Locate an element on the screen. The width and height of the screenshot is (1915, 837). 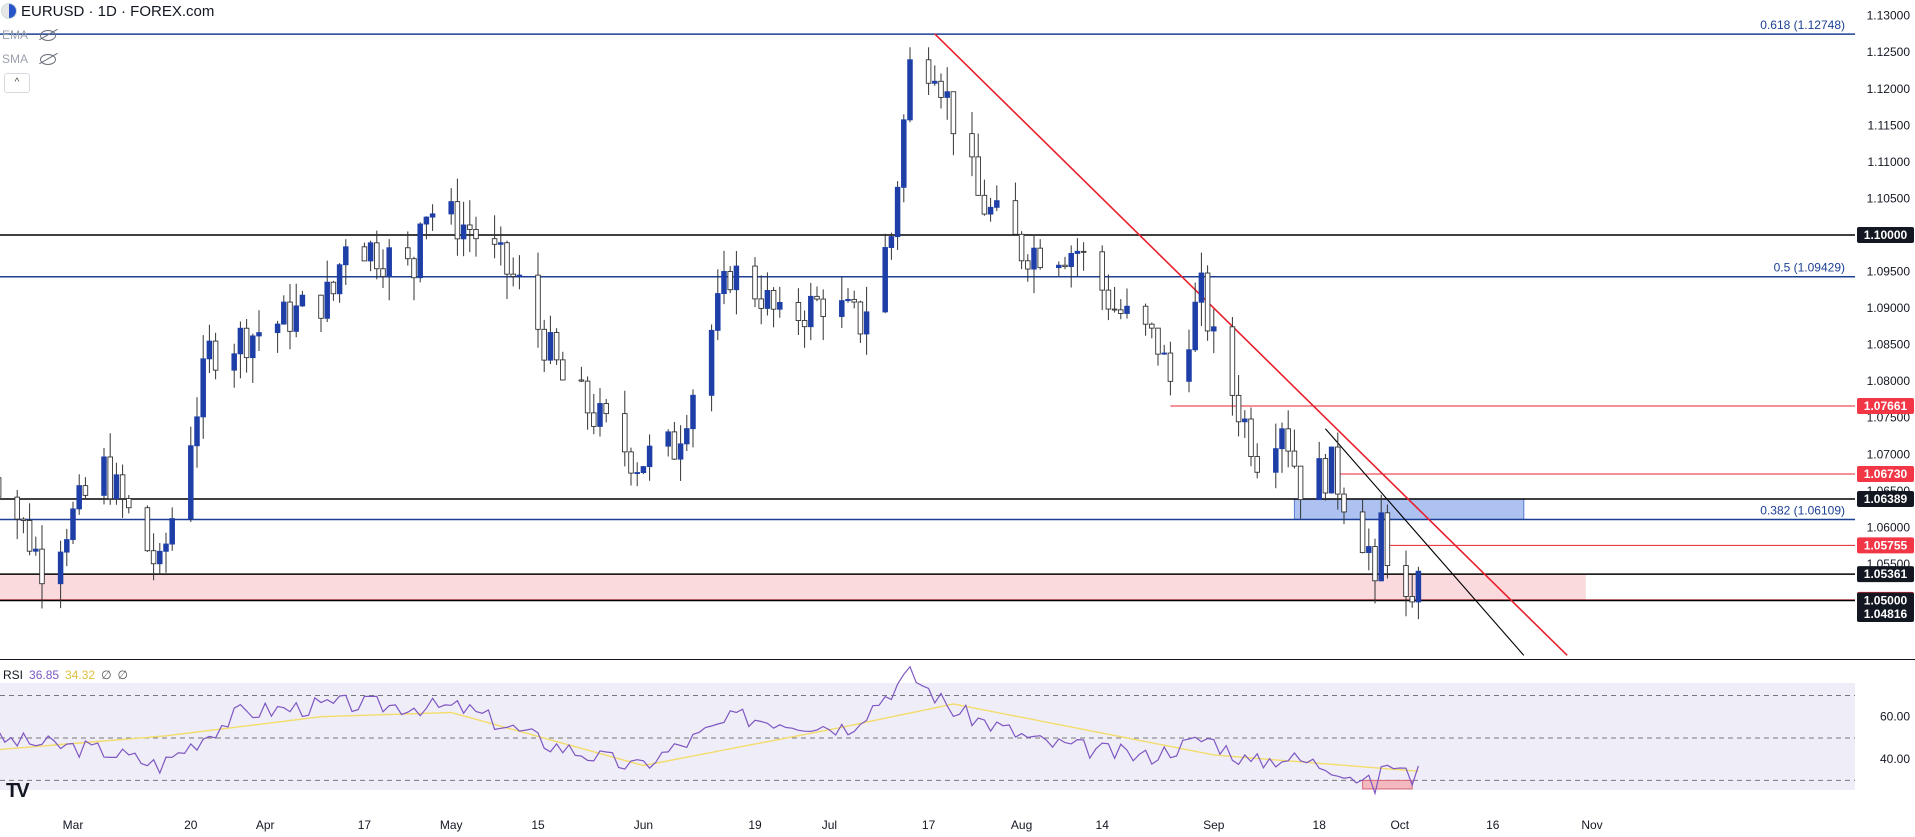
ema-indicator: EMA is located at coordinates (29, 35).